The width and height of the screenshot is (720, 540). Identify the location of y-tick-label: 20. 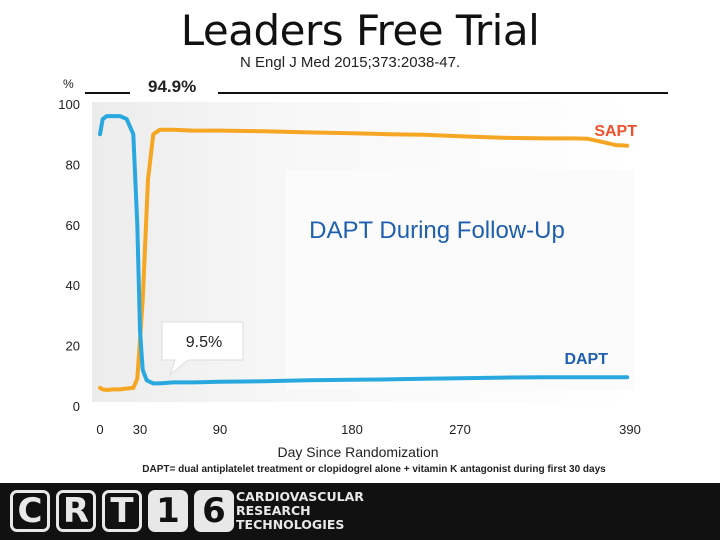
(73, 346).